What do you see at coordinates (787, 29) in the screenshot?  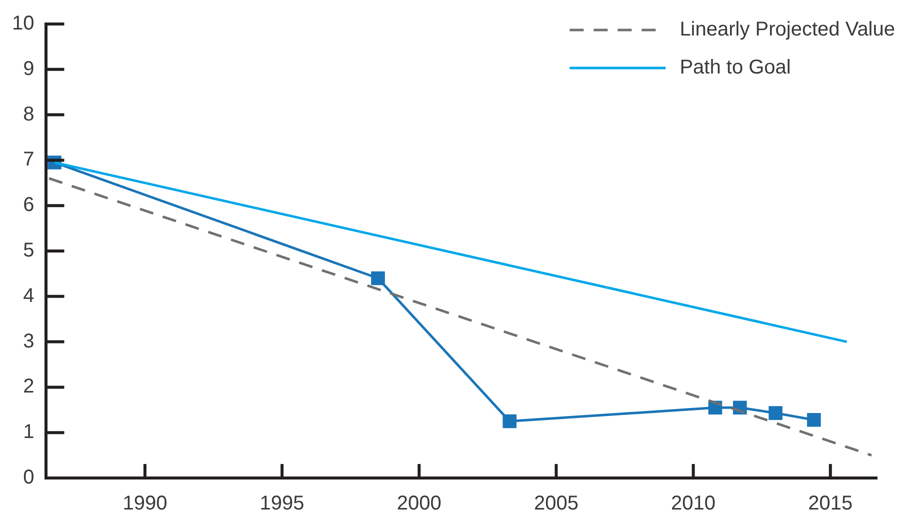 I see `legend-label: Linearly Projected Value` at bounding box center [787, 29].